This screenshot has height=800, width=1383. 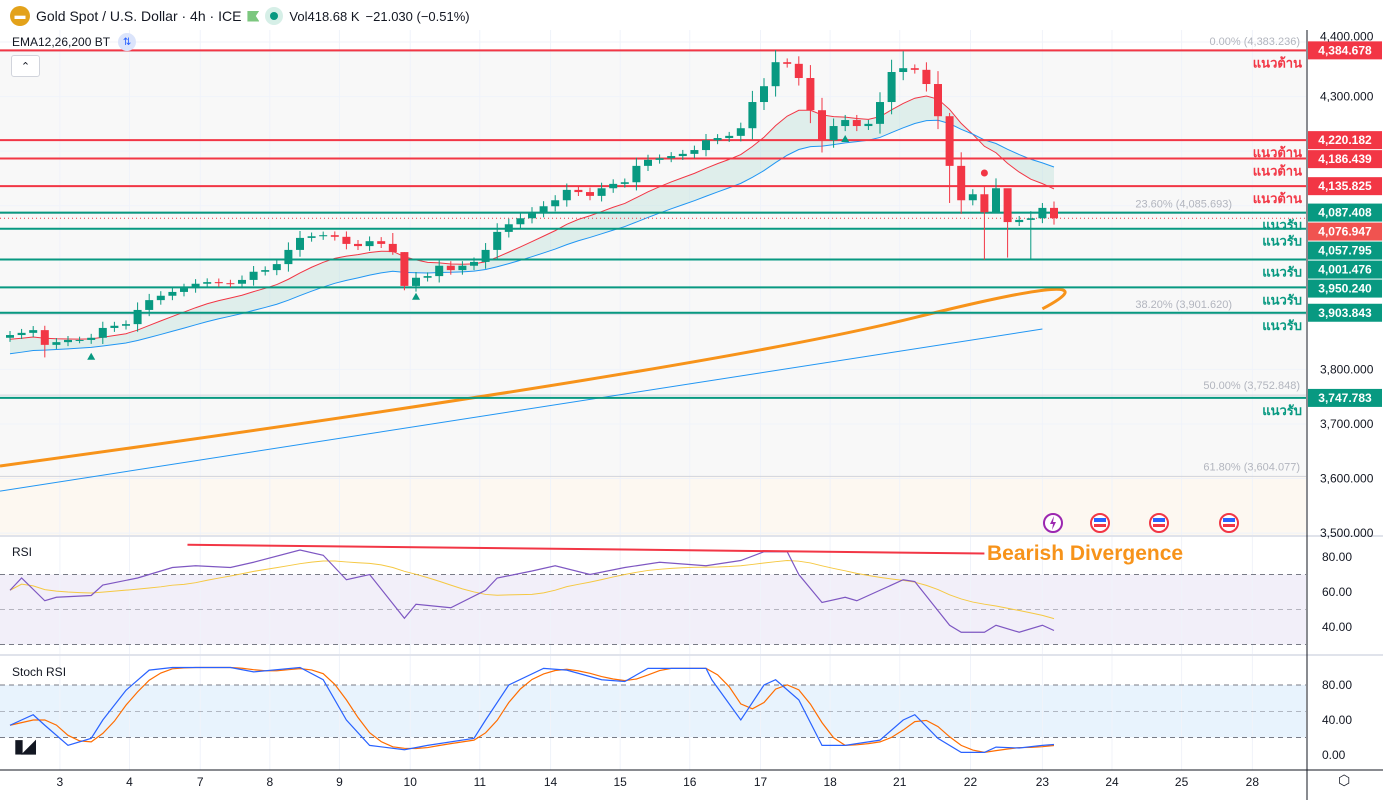 I want to click on fib-level-label: 0.00% (4,383.236), so click(x=1254, y=42).